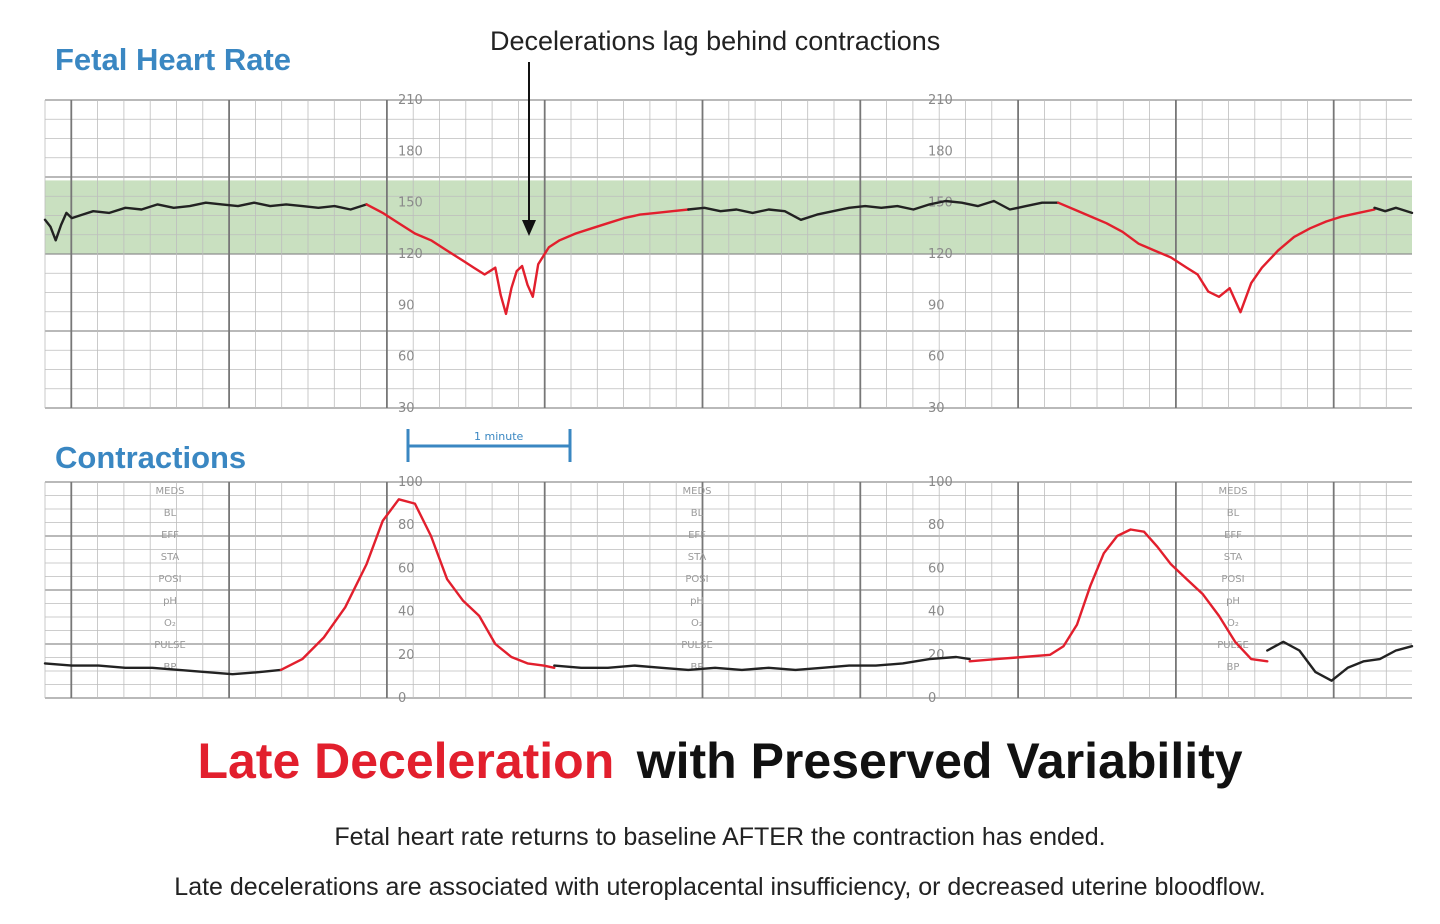 This screenshot has width=1440, height=924. Describe the element at coordinates (1216, 257) in the screenshot. I see `series-0-3-line` at that location.